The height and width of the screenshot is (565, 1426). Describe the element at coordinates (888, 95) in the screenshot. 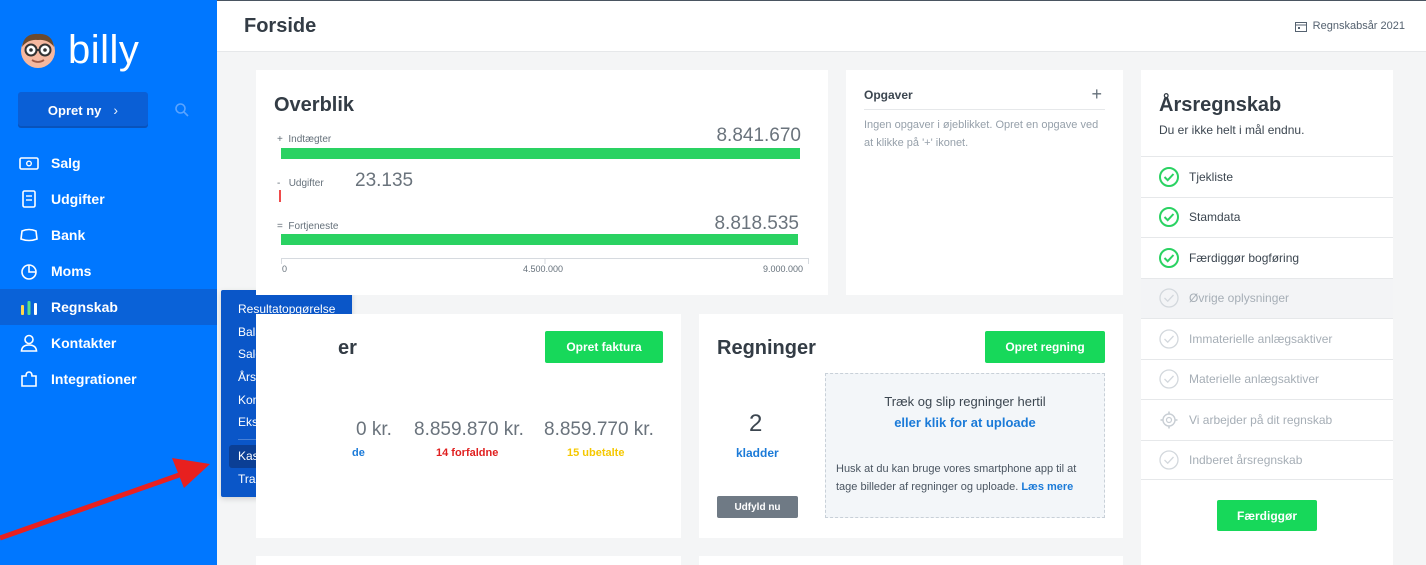

I see `tasks-title: Opgaver` at that location.